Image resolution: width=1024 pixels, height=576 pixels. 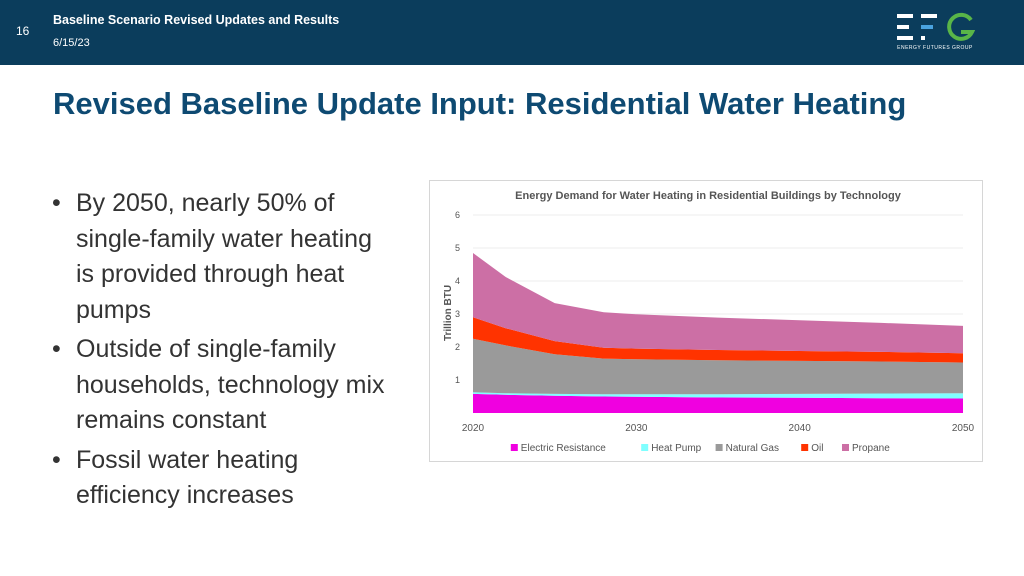 What do you see at coordinates (718, 303) in the screenshot?
I see `area-propane` at bounding box center [718, 303].